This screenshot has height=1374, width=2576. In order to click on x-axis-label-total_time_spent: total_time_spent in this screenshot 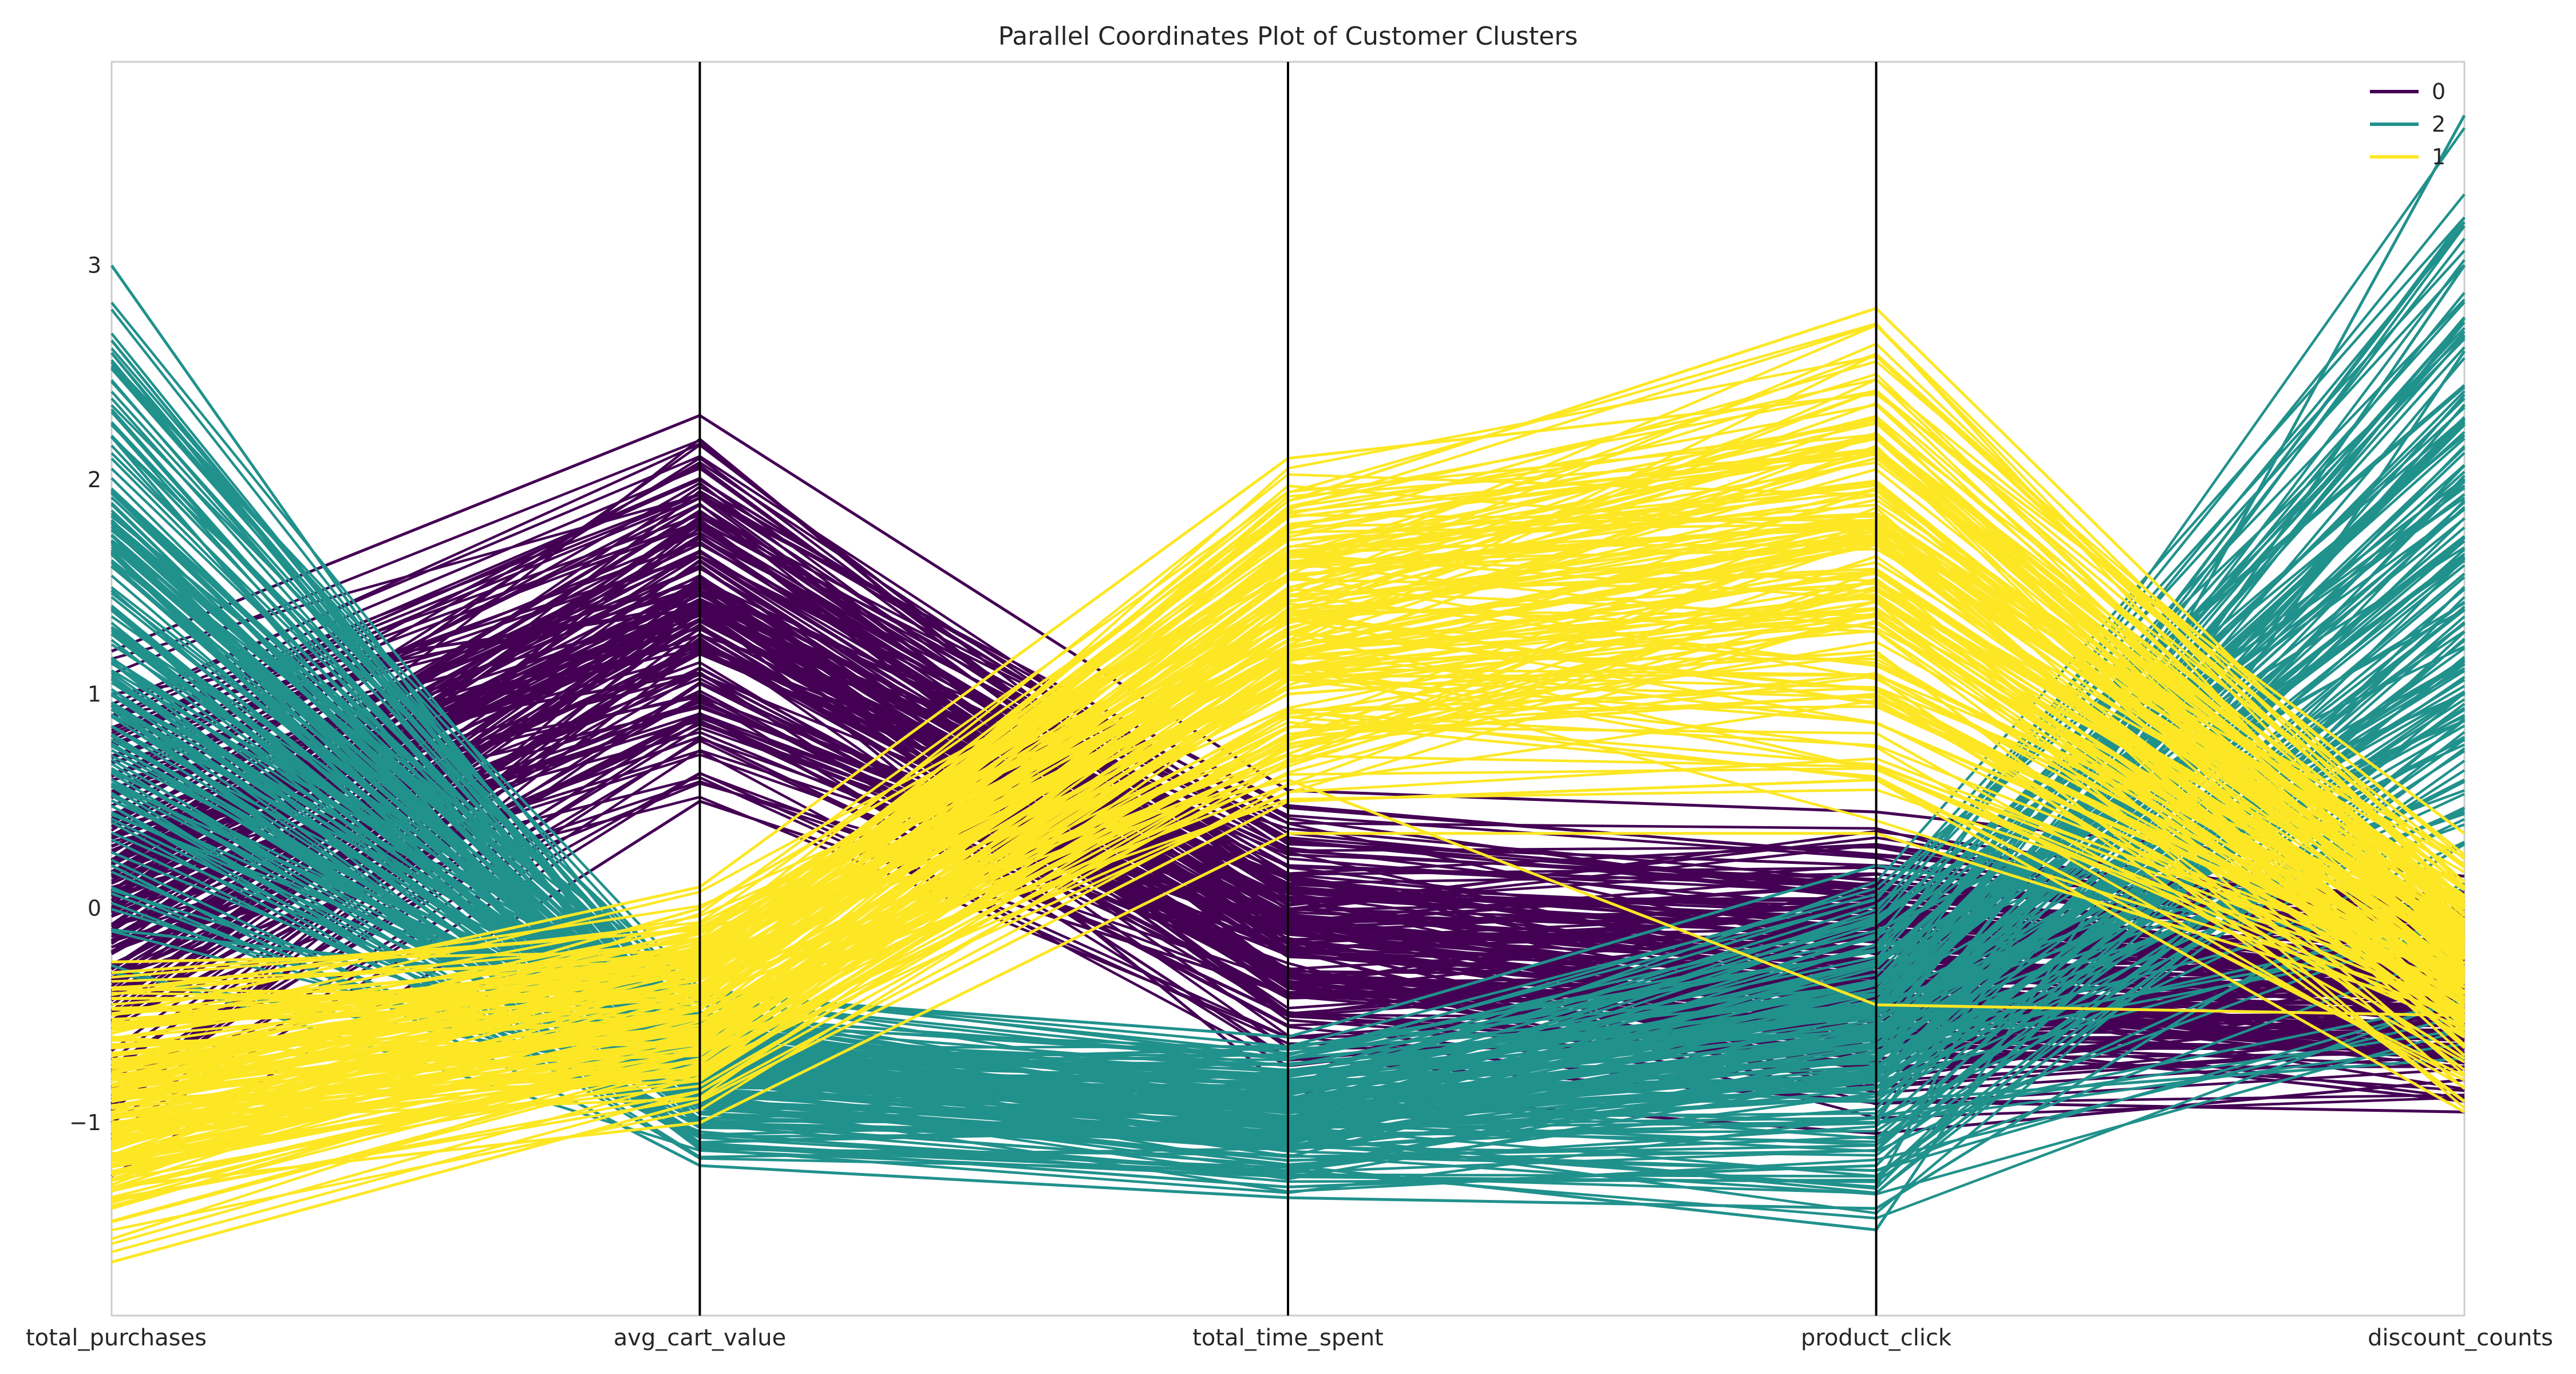, I will do `click(1288, 1338)`.